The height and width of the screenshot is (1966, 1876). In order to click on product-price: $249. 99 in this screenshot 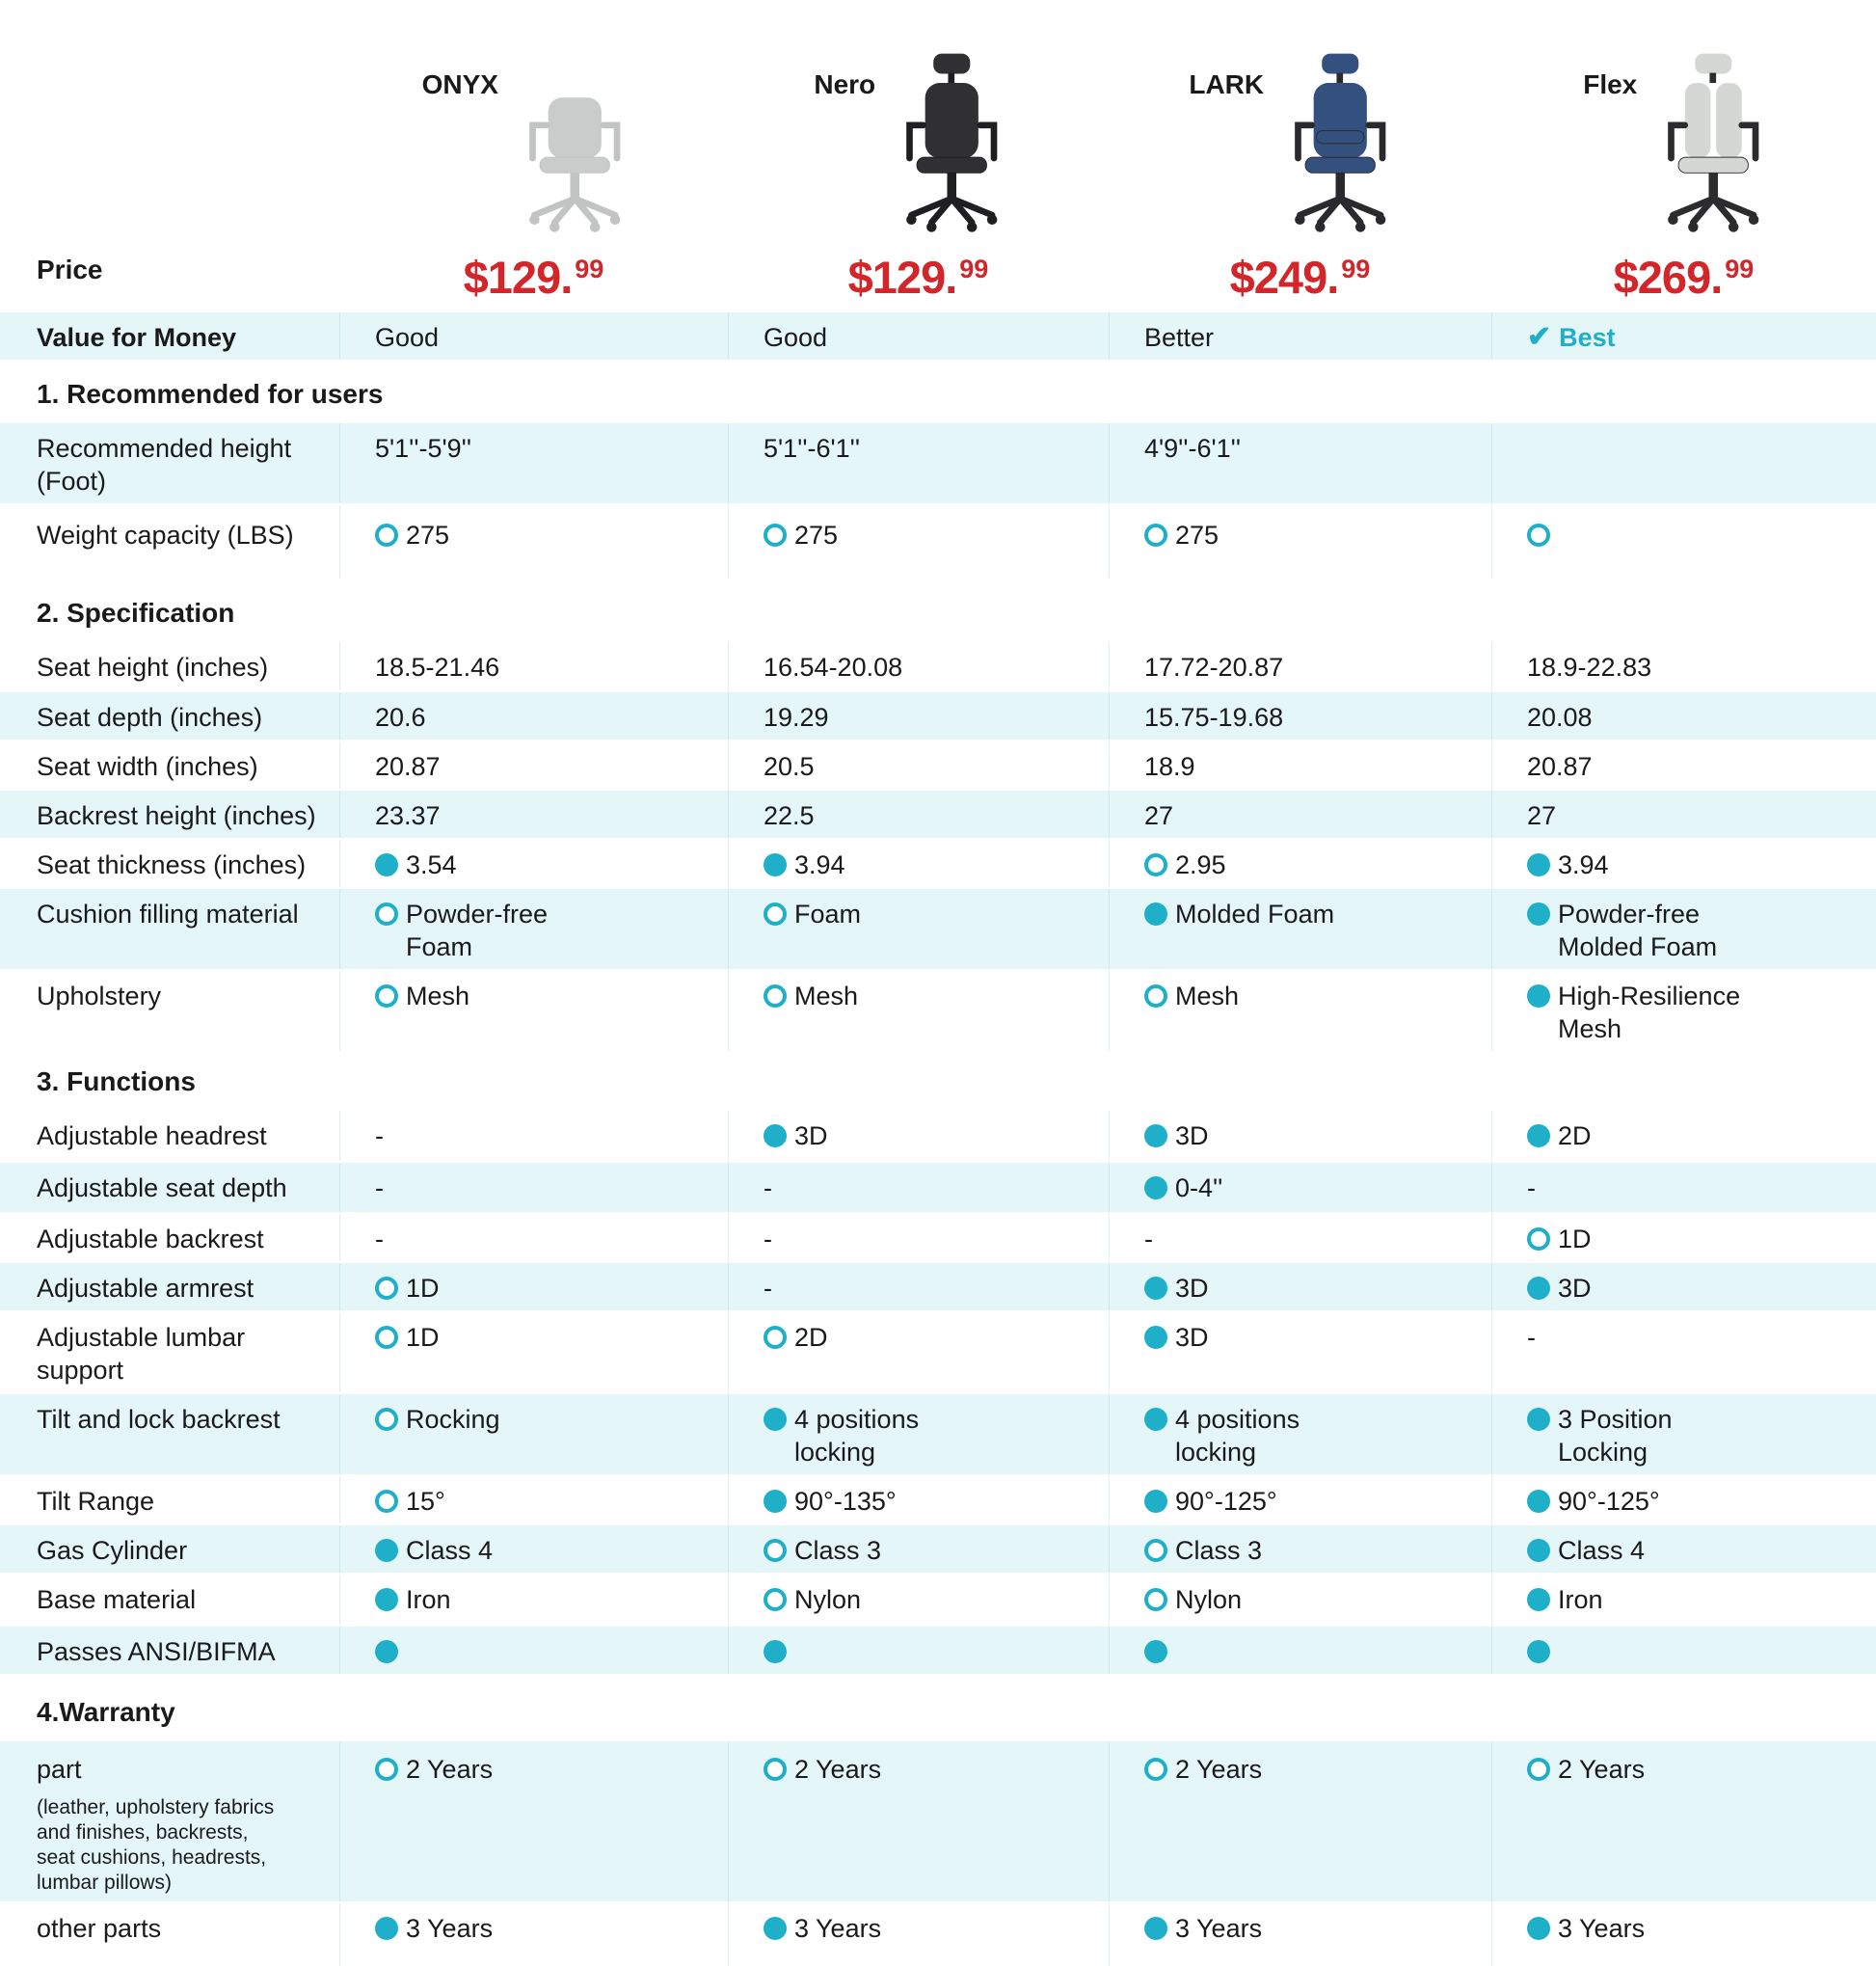, I will do `click(1300, 277)`.